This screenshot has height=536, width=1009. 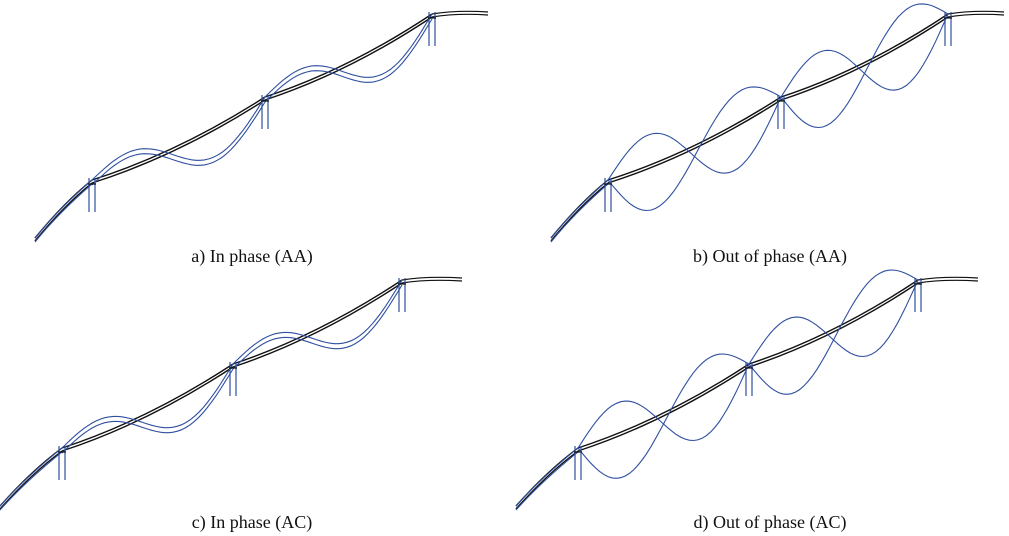 I want to click on panel-a-caption: a) In phase (AA), so click(x=252, y=256).